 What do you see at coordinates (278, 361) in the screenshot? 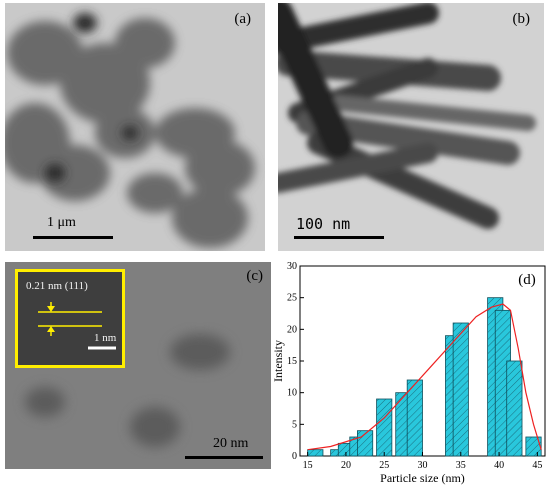
I see `y-axis-label: Intensity` at bounding box center [278, 361].